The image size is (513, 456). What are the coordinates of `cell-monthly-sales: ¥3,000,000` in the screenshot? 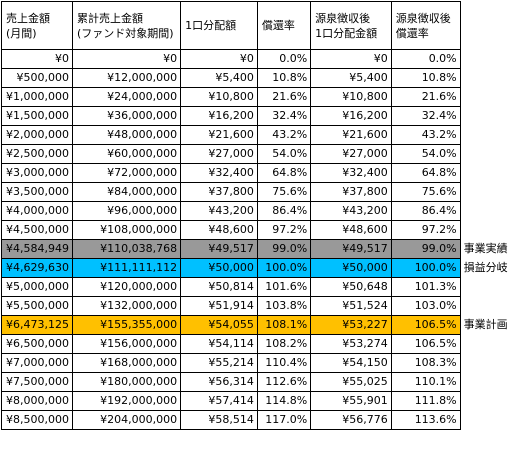 It's located at (37, 173).